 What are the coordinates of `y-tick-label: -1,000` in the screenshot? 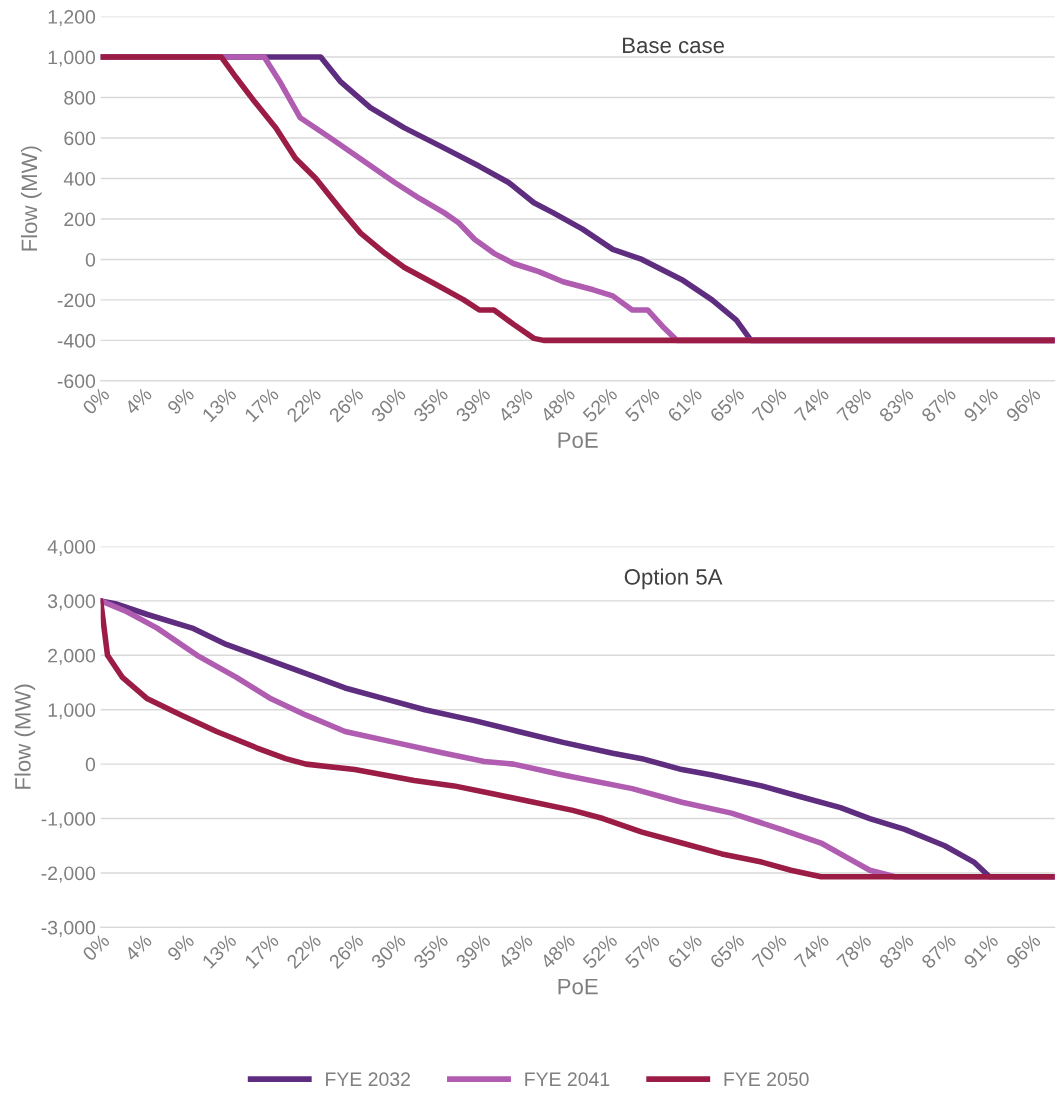 It's located at (68, 820).